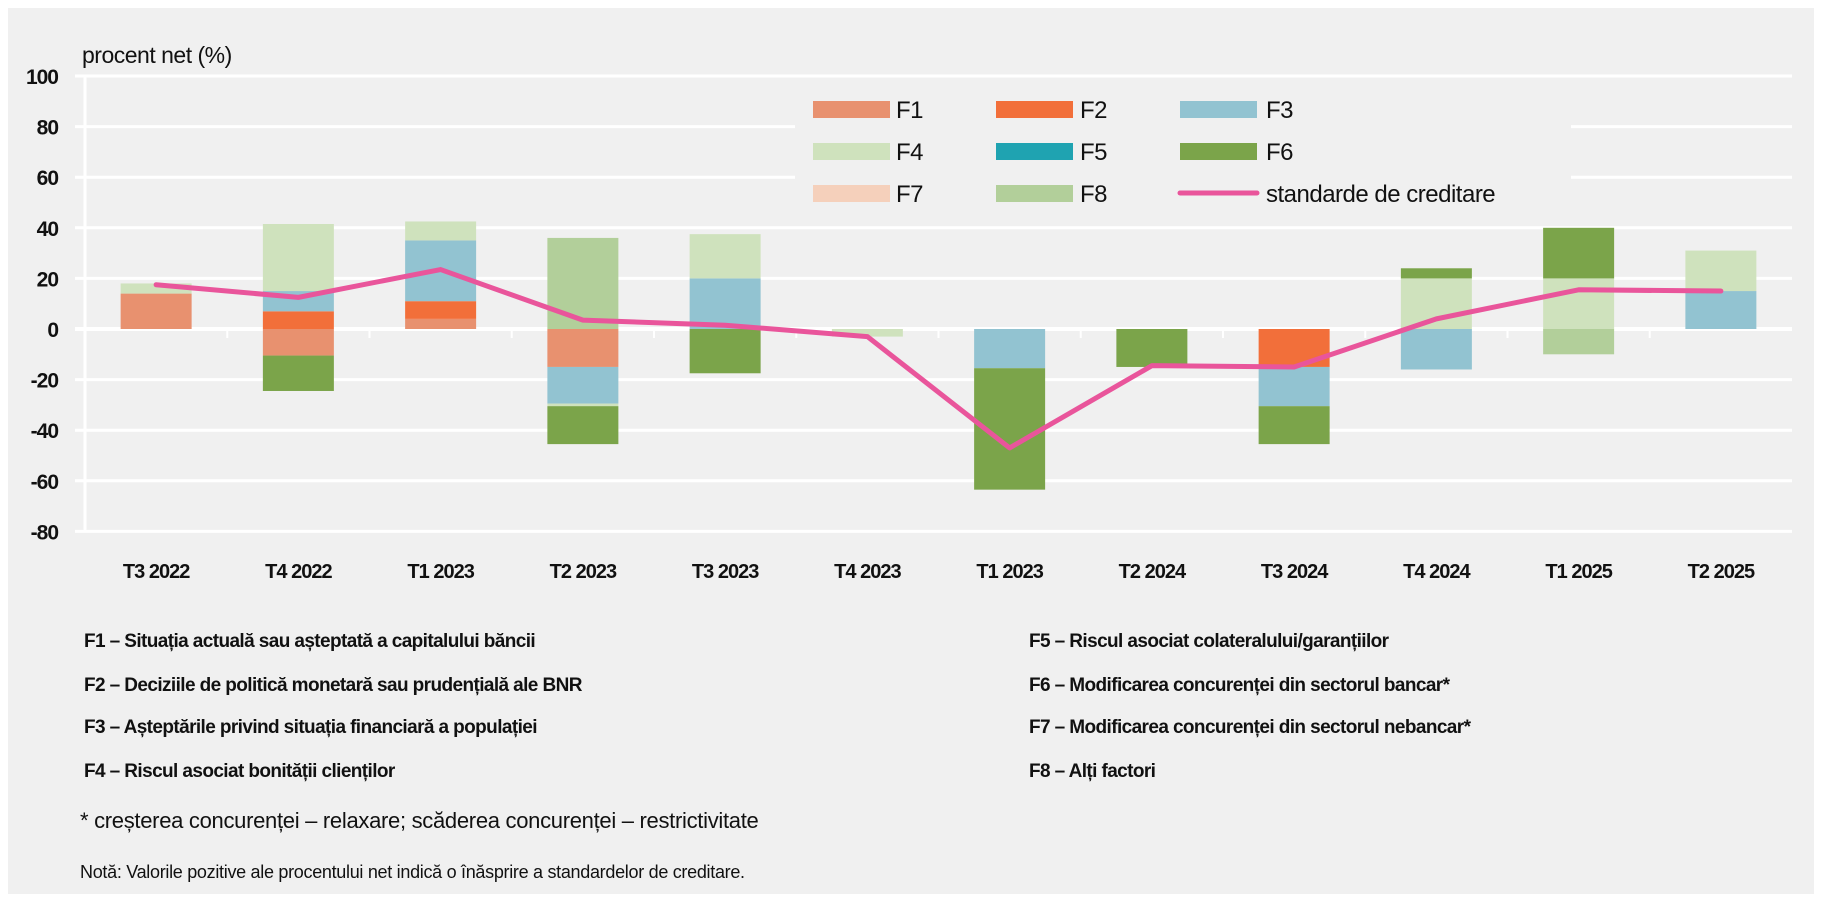 This screenshot has height=902, width=1822. Describe the element at coordinates (1380, 194) in the screenshot. I see `legend-label: standarde de creditare` at that location.